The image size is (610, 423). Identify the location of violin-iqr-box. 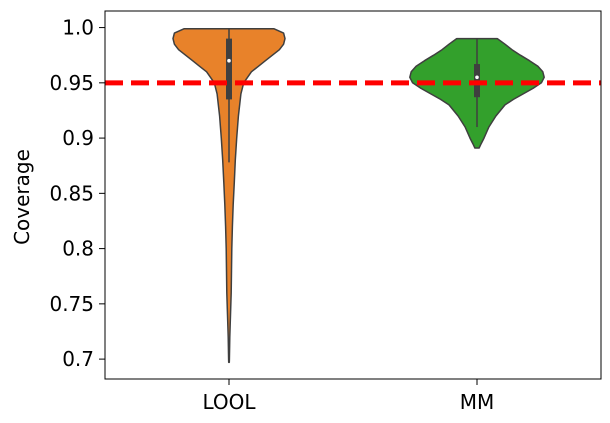
(229, 69).